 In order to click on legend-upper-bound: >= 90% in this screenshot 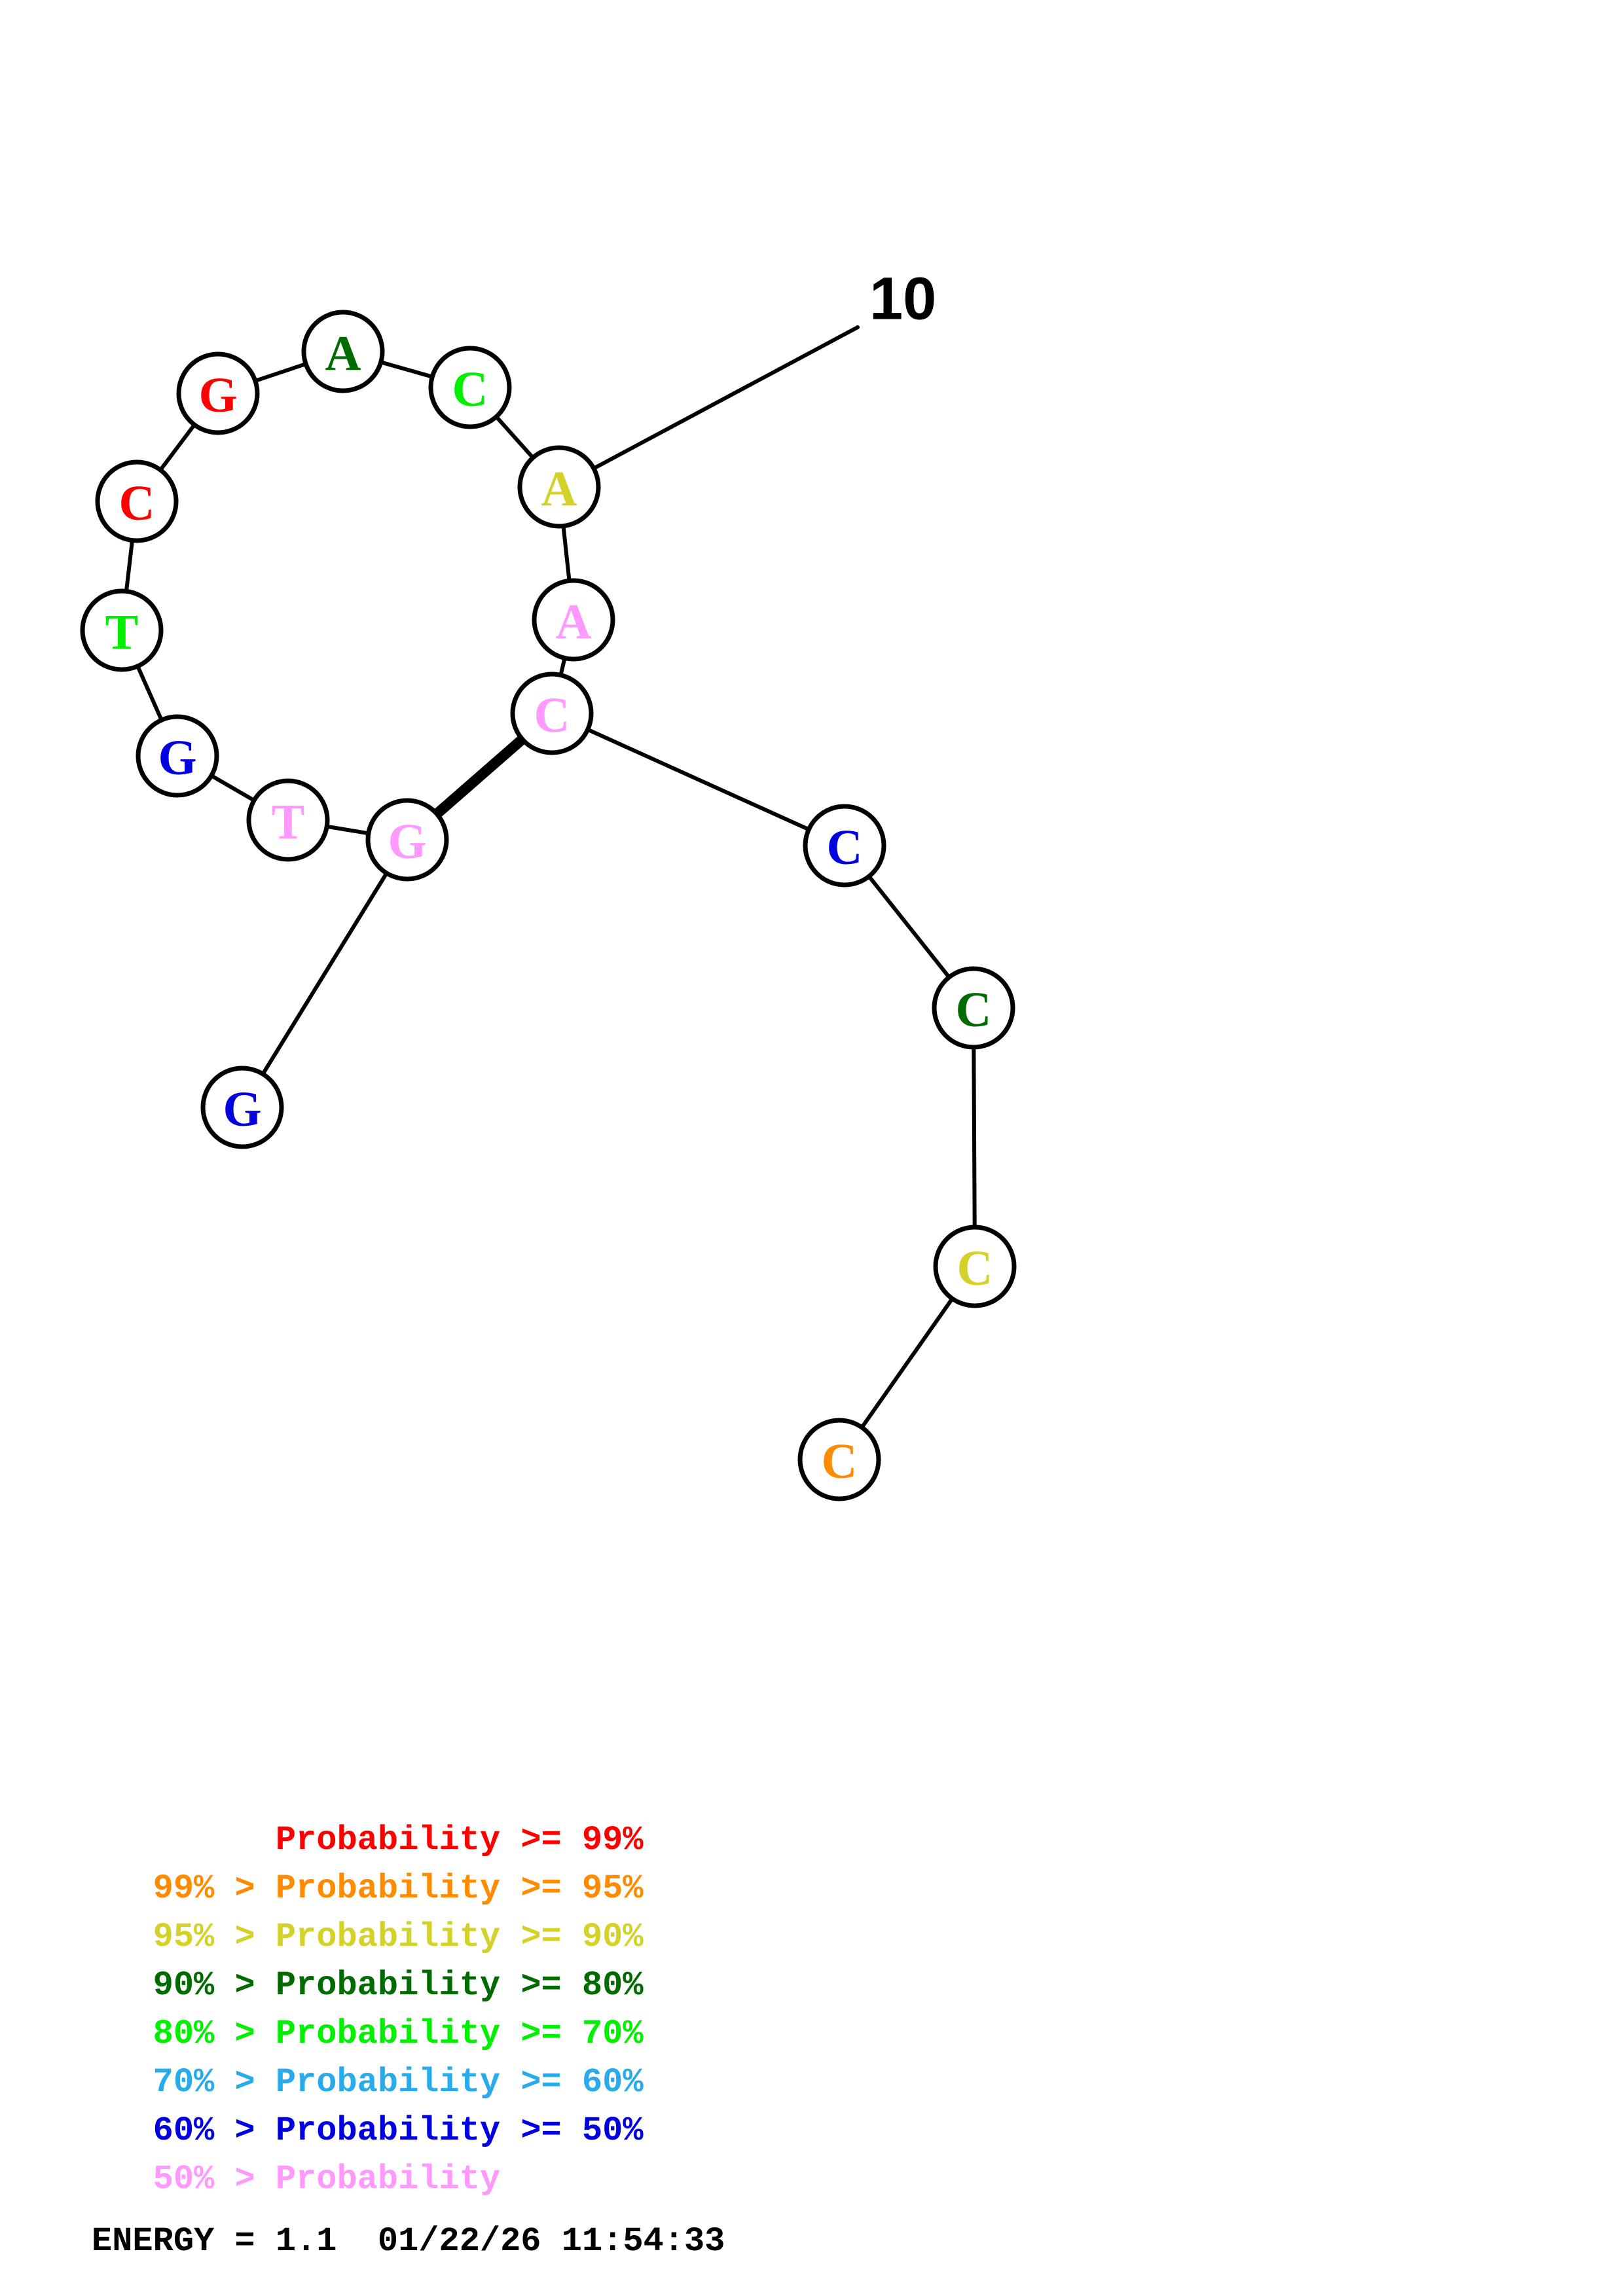, I will do `click(572, 1937)`.